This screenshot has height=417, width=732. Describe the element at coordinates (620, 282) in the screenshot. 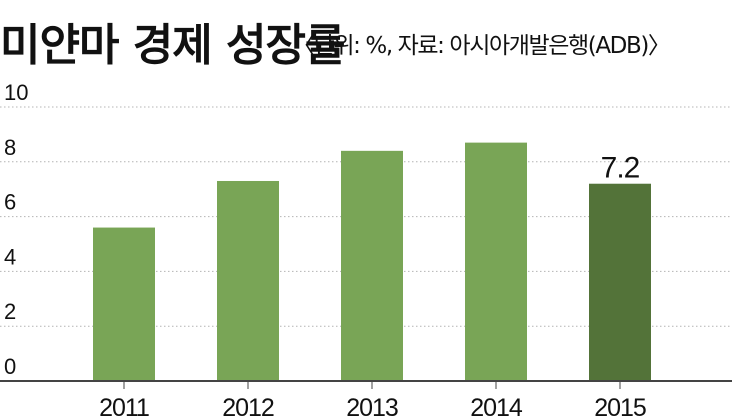

I see `bar-2015` at that location.